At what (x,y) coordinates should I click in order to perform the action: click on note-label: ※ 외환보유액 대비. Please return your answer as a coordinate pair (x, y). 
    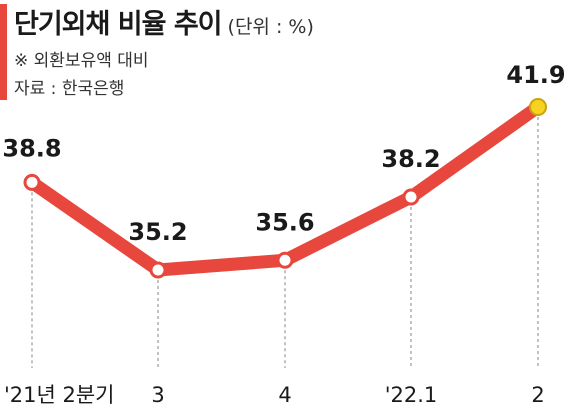
    Looking at the image, I should click on (81, 61).